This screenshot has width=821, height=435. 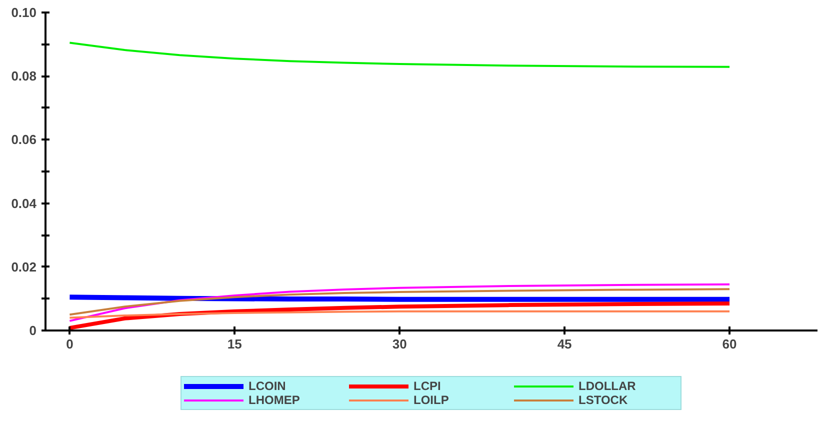 What do you see at coordinates (274, 400) in the screenshot?
I see `legend-label: LHOMEP` at bounding box center [274, 400].